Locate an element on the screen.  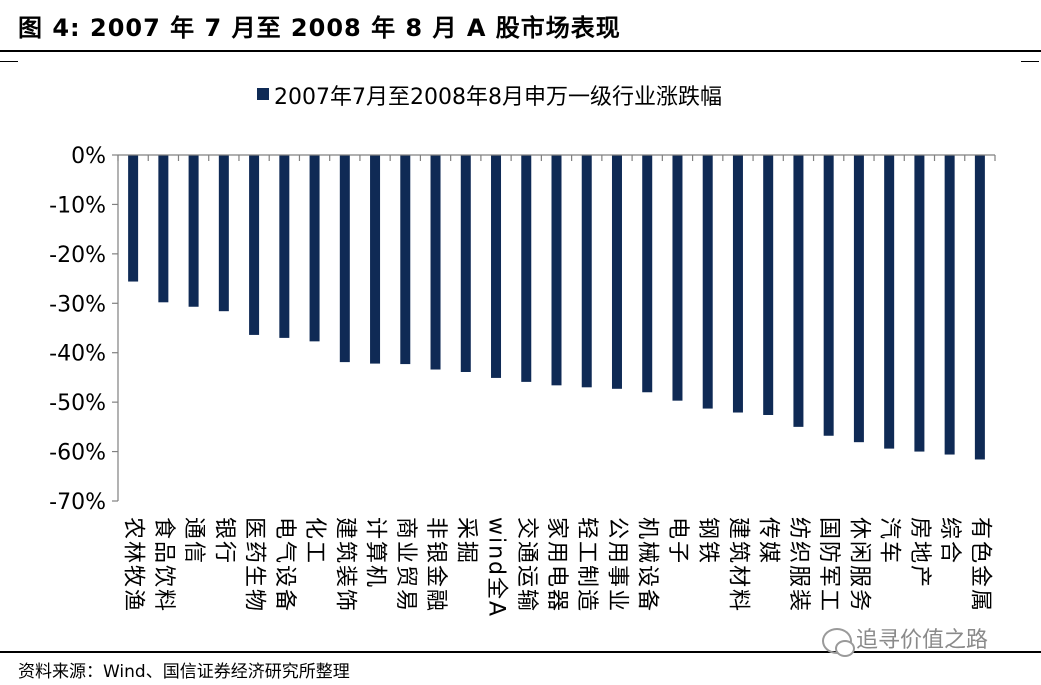
x-tick-label: 纺织服装 is located at coordinates (798, 565).